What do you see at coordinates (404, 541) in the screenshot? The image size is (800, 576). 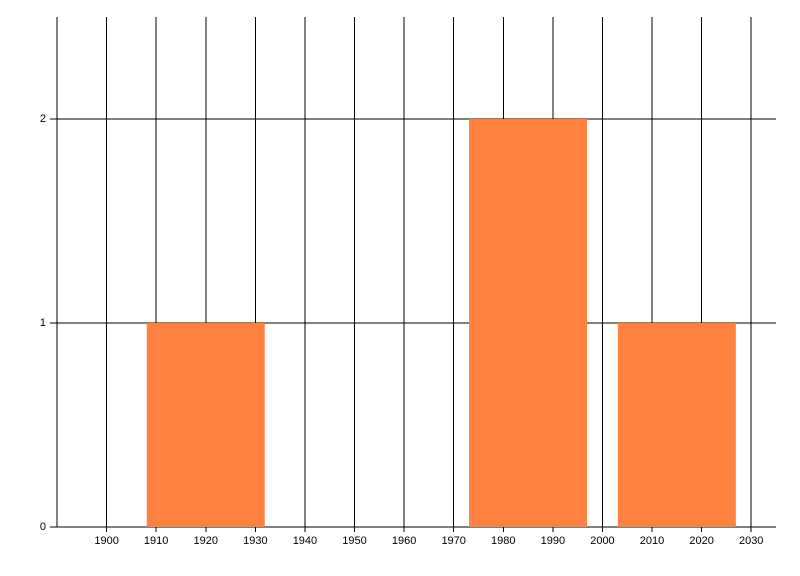 I see `x-tick-label: 1960` at bounding box center [404, 541].